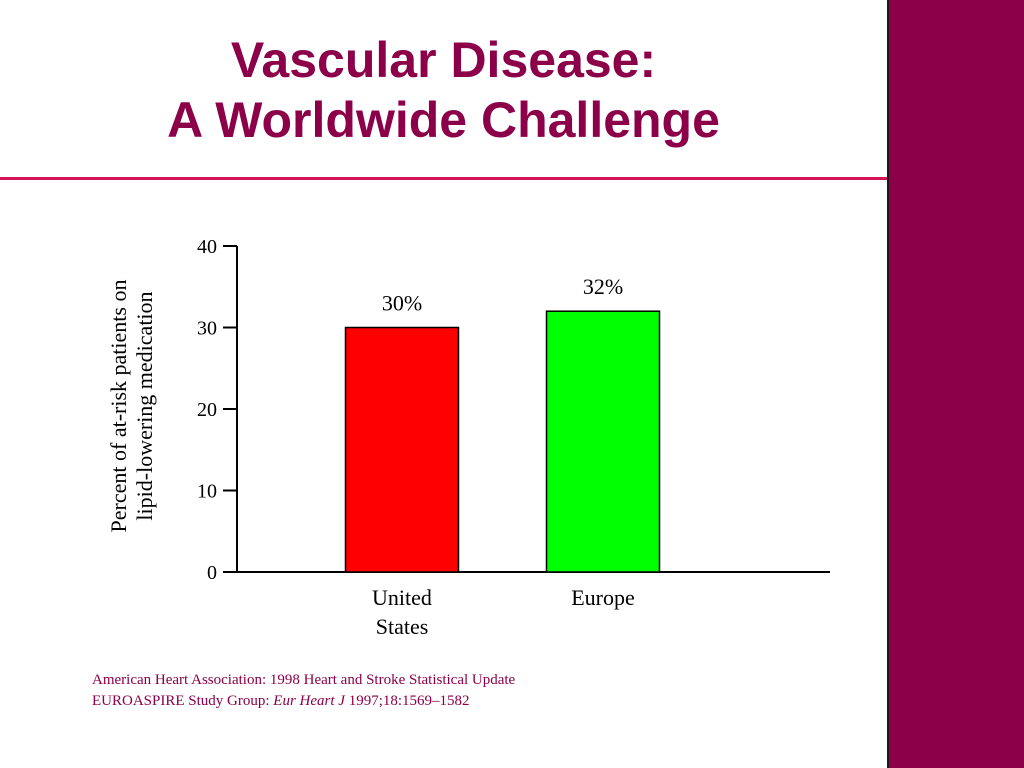 The width and height of the screenshot is (1024, 768). I want to click on title-line-2: A Worldwide Challenge, so click(443, 120).